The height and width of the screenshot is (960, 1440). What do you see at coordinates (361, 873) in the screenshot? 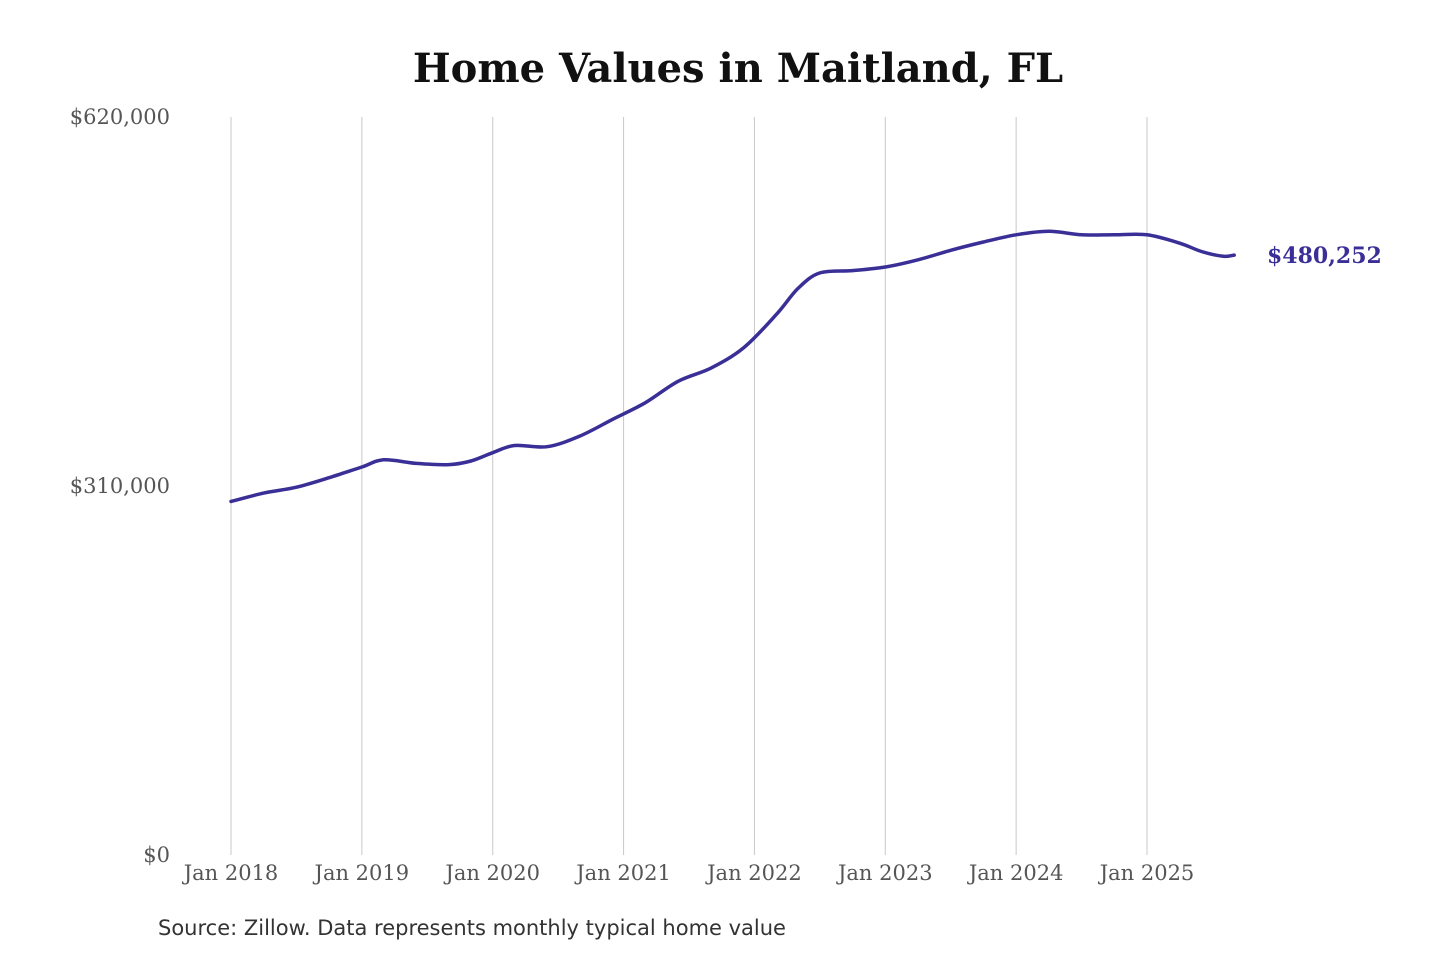
I see `x-tick-label: Jan 2019` at bounding box center [361, 873].